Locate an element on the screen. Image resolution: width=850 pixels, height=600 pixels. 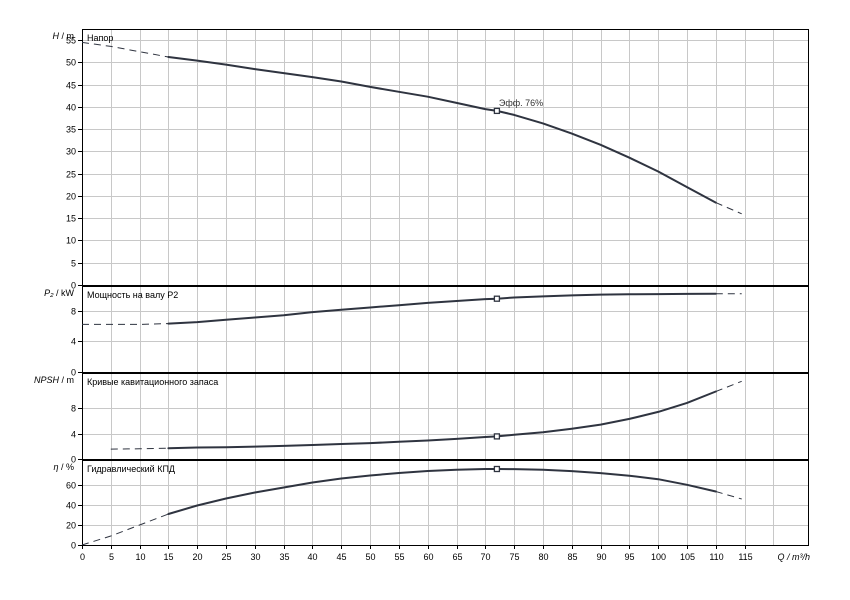
efficiency-title: Гидравлический КПД is located at coordinates (131, 469).